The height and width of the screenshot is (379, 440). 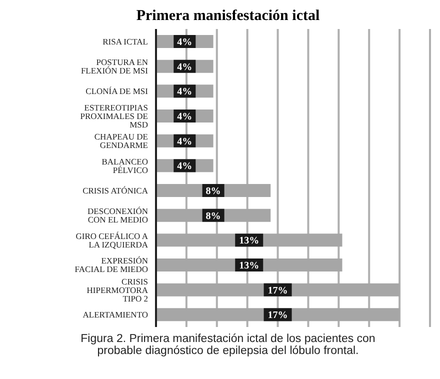 What do you see at coordinates (125, 41) in the screenshot?
I see `y-tick-label: RISA ICTAL` at bounding box center [125, 41].